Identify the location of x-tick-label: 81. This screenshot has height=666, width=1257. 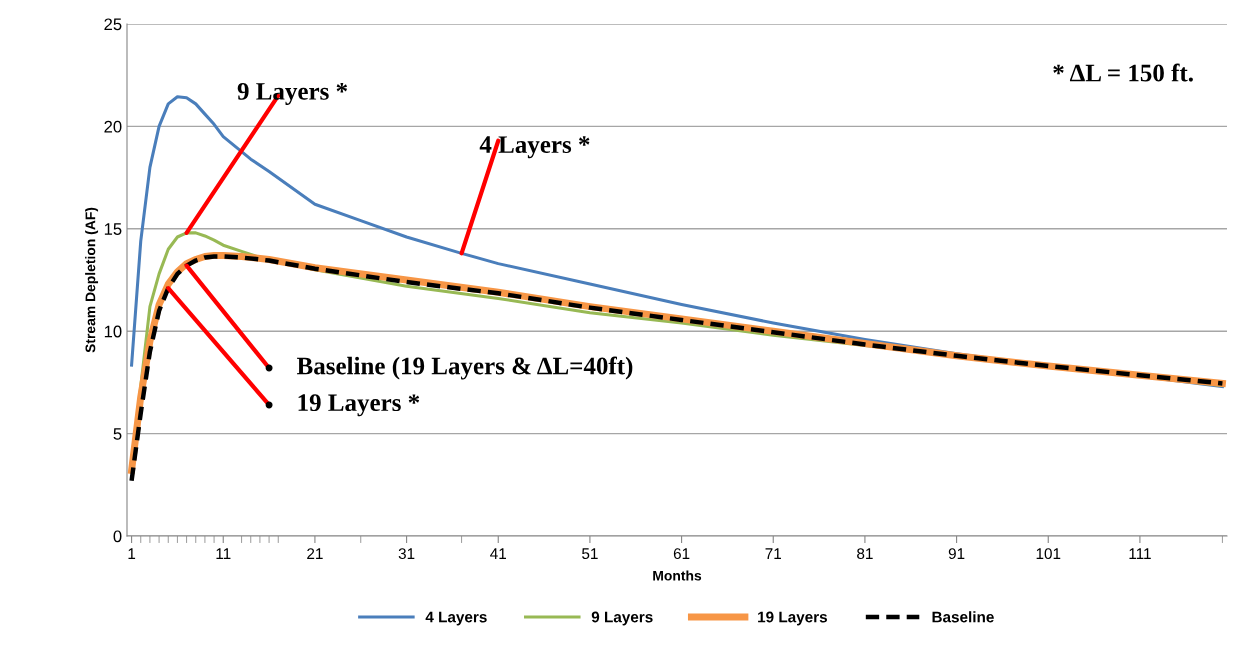
(865, 554).